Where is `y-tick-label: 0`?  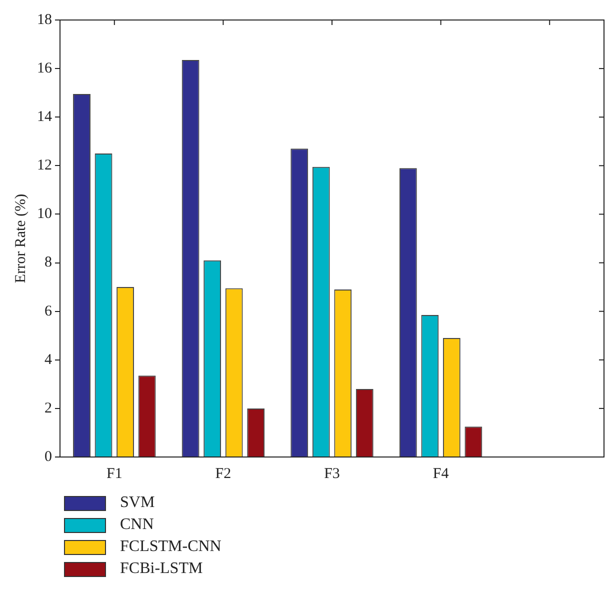
y-tick-label: 0 is located at coordinates (48, 456).